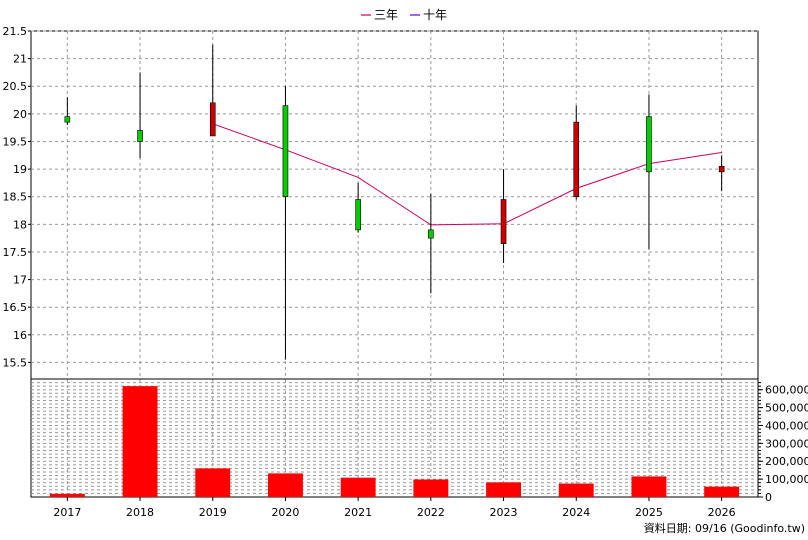 The width and height of the screenshot is (808, 540). I want to click on price-tick-label: 16.5, so click(15, 307).